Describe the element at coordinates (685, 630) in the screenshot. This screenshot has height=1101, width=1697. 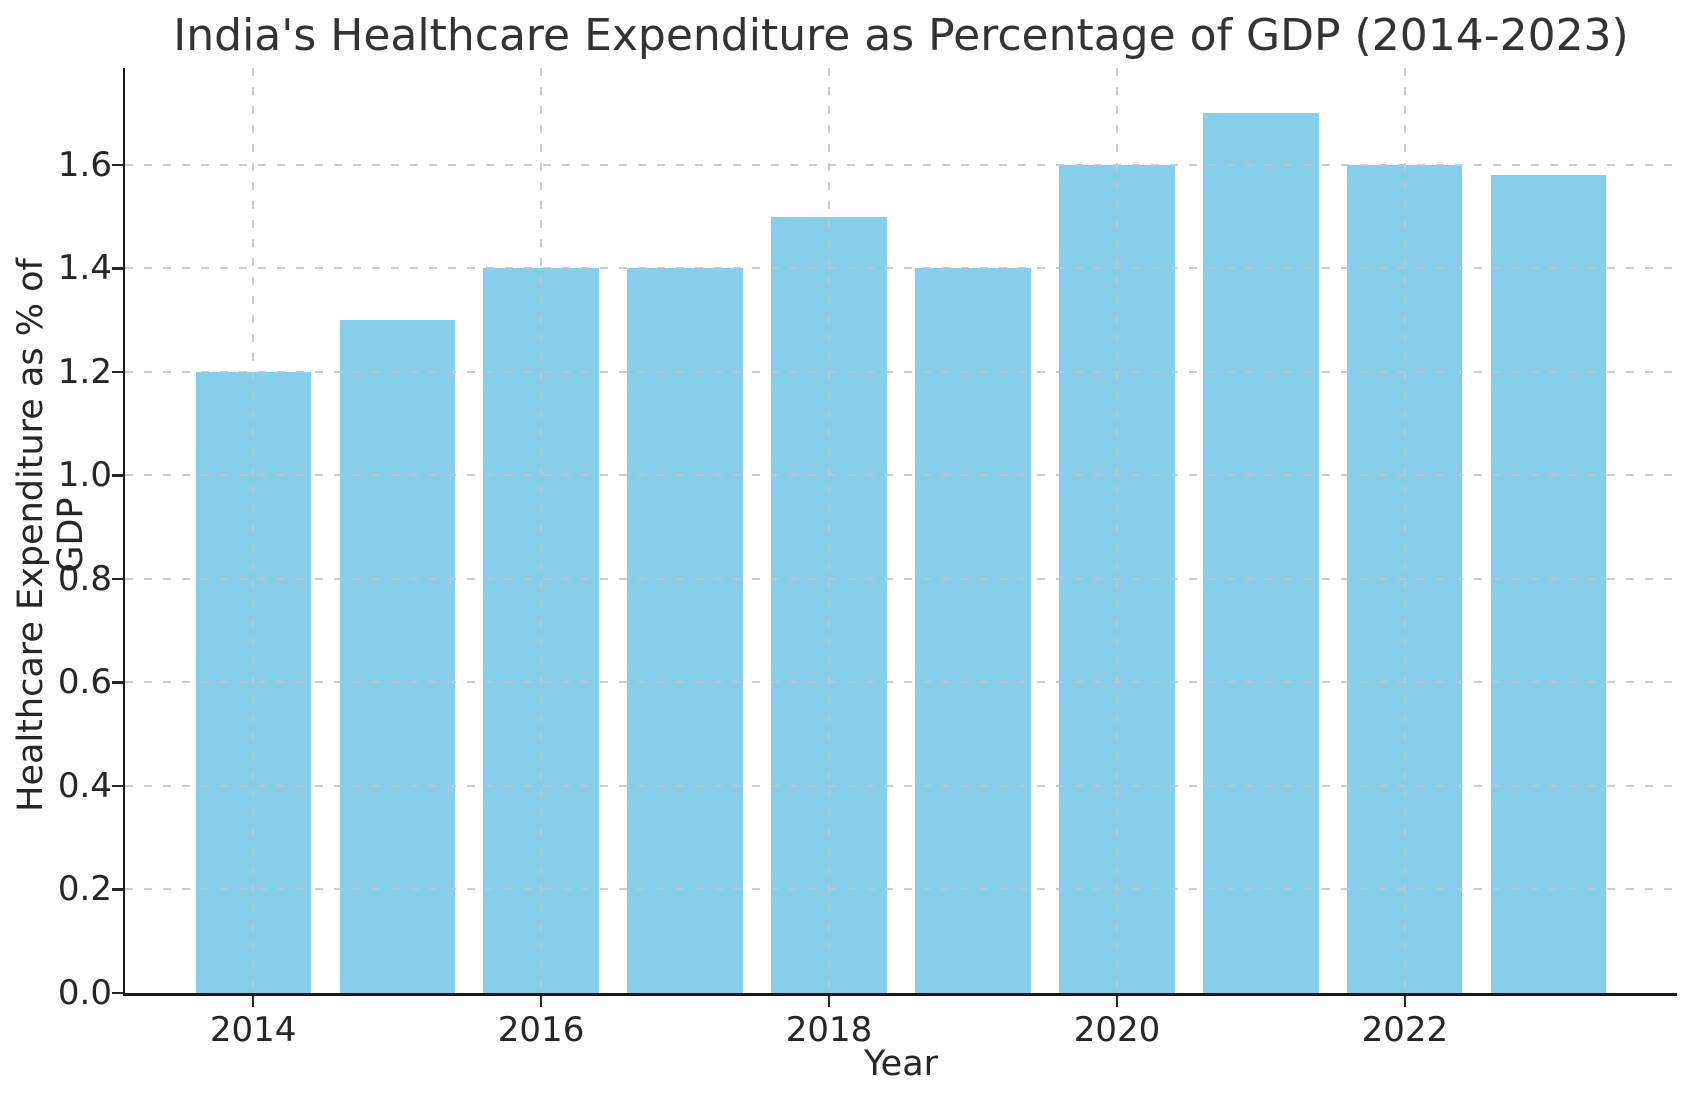
I see `bar-2017` at that location.